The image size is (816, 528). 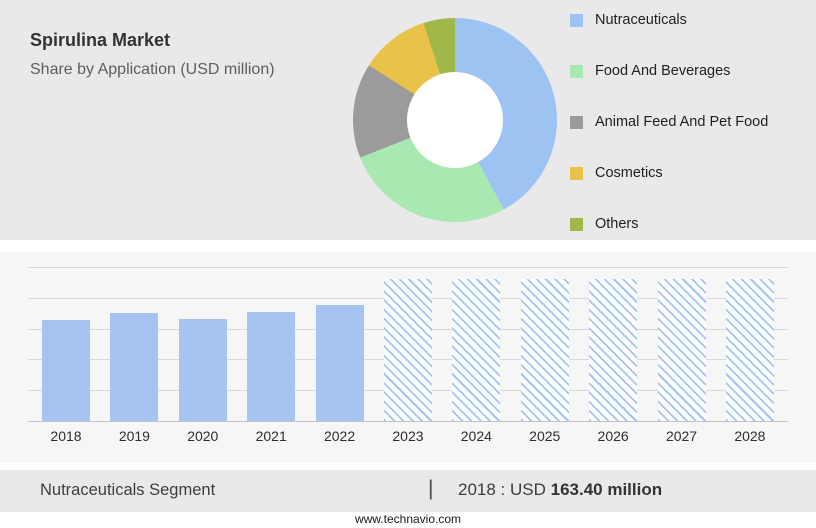 I want to click on legend-label: Cosmetics, so click(x=629, y=173).